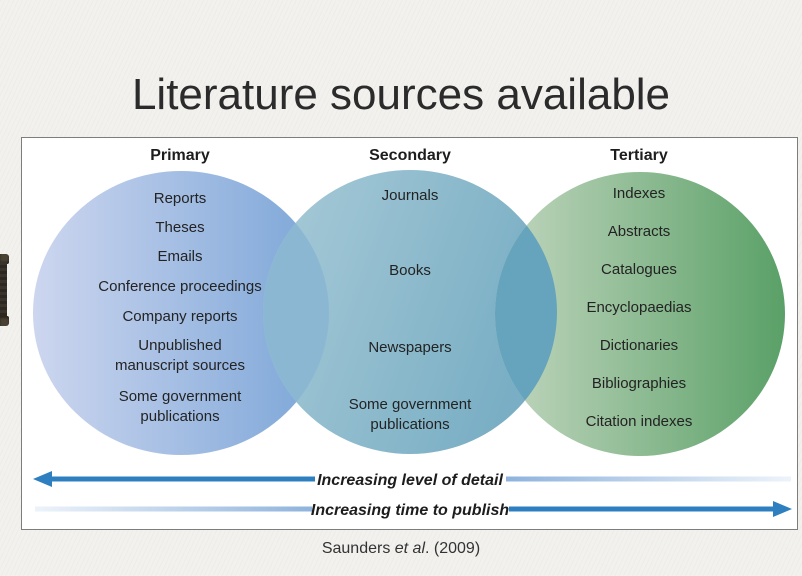 This screenshot has width=802, height=576. Describe the element at coordinates (182, 479) in the screenshot. I see `arrow-detail-solid-line` at that location.